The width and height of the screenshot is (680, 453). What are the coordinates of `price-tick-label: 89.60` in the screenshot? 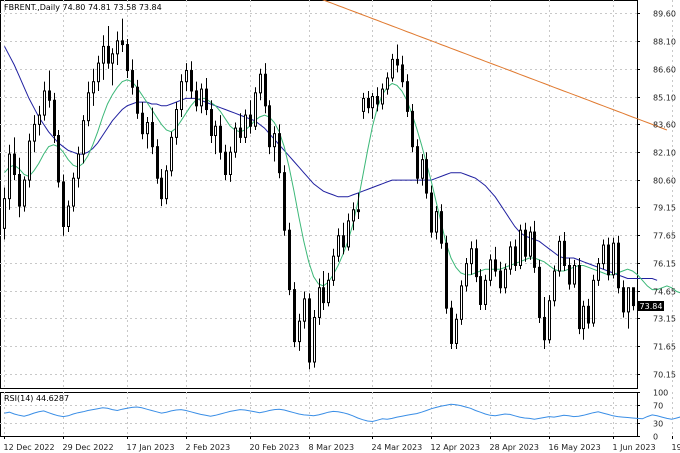 It's located at (664, 14).